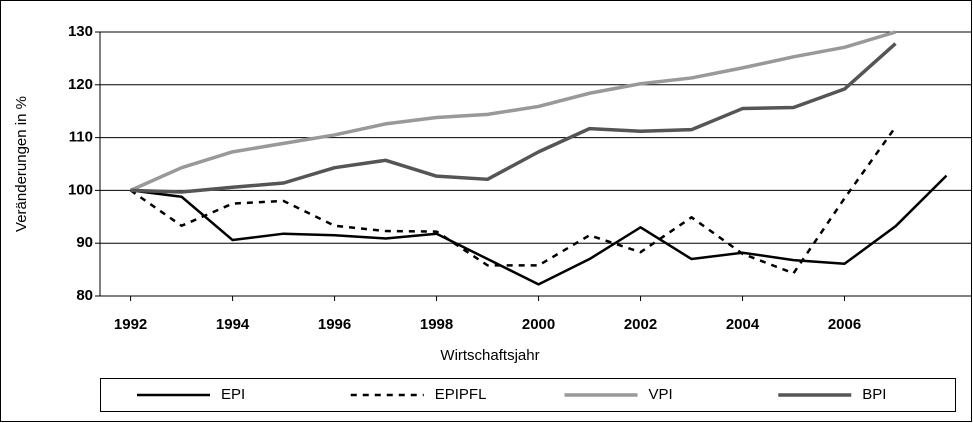  What do you see at coordinates (334, 324) in the screenshot?
I see `x-tick-label: 1996` at bounding box center [334, 324].